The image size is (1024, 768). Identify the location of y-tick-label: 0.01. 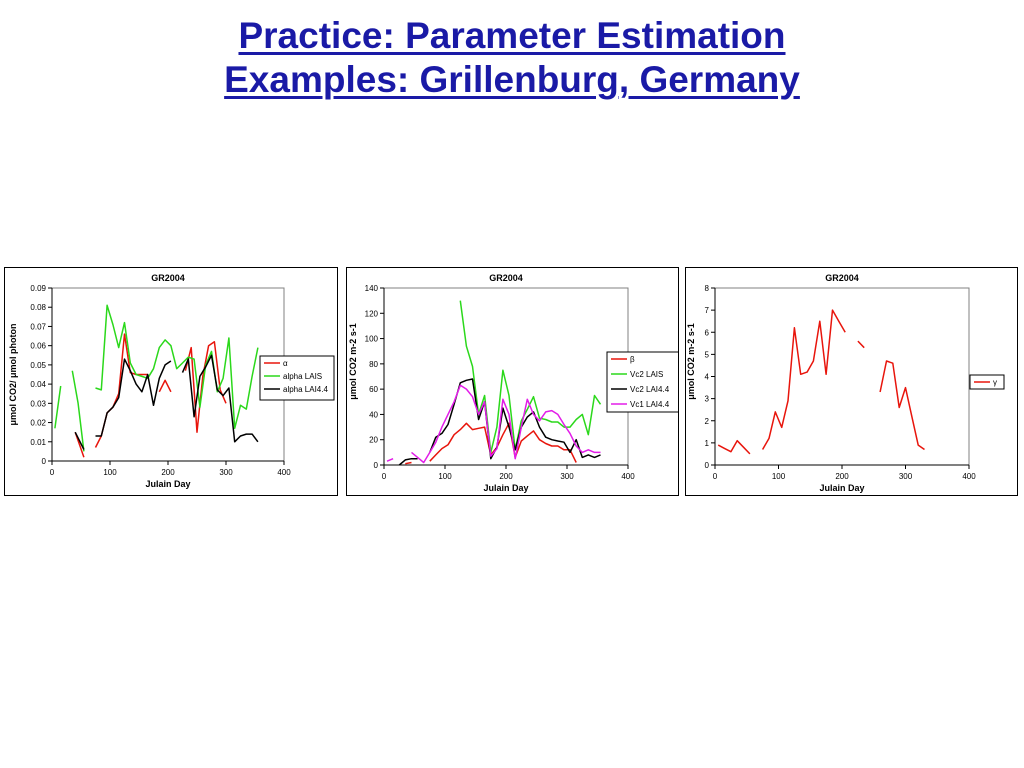
(38, 442).